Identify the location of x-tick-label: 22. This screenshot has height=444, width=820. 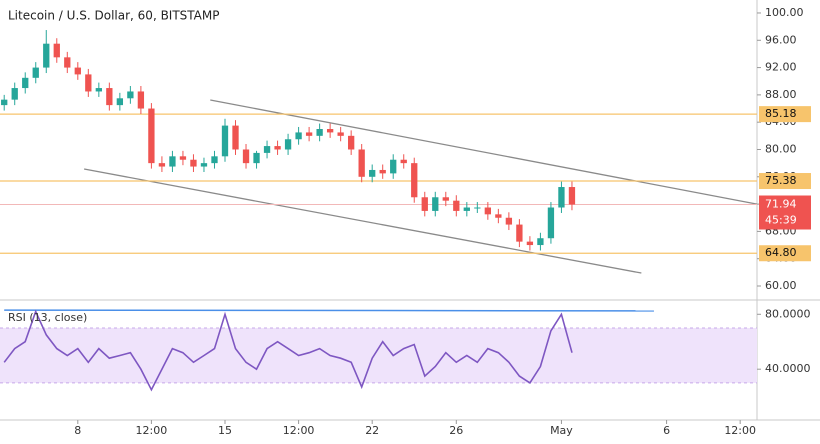
(372, 430).